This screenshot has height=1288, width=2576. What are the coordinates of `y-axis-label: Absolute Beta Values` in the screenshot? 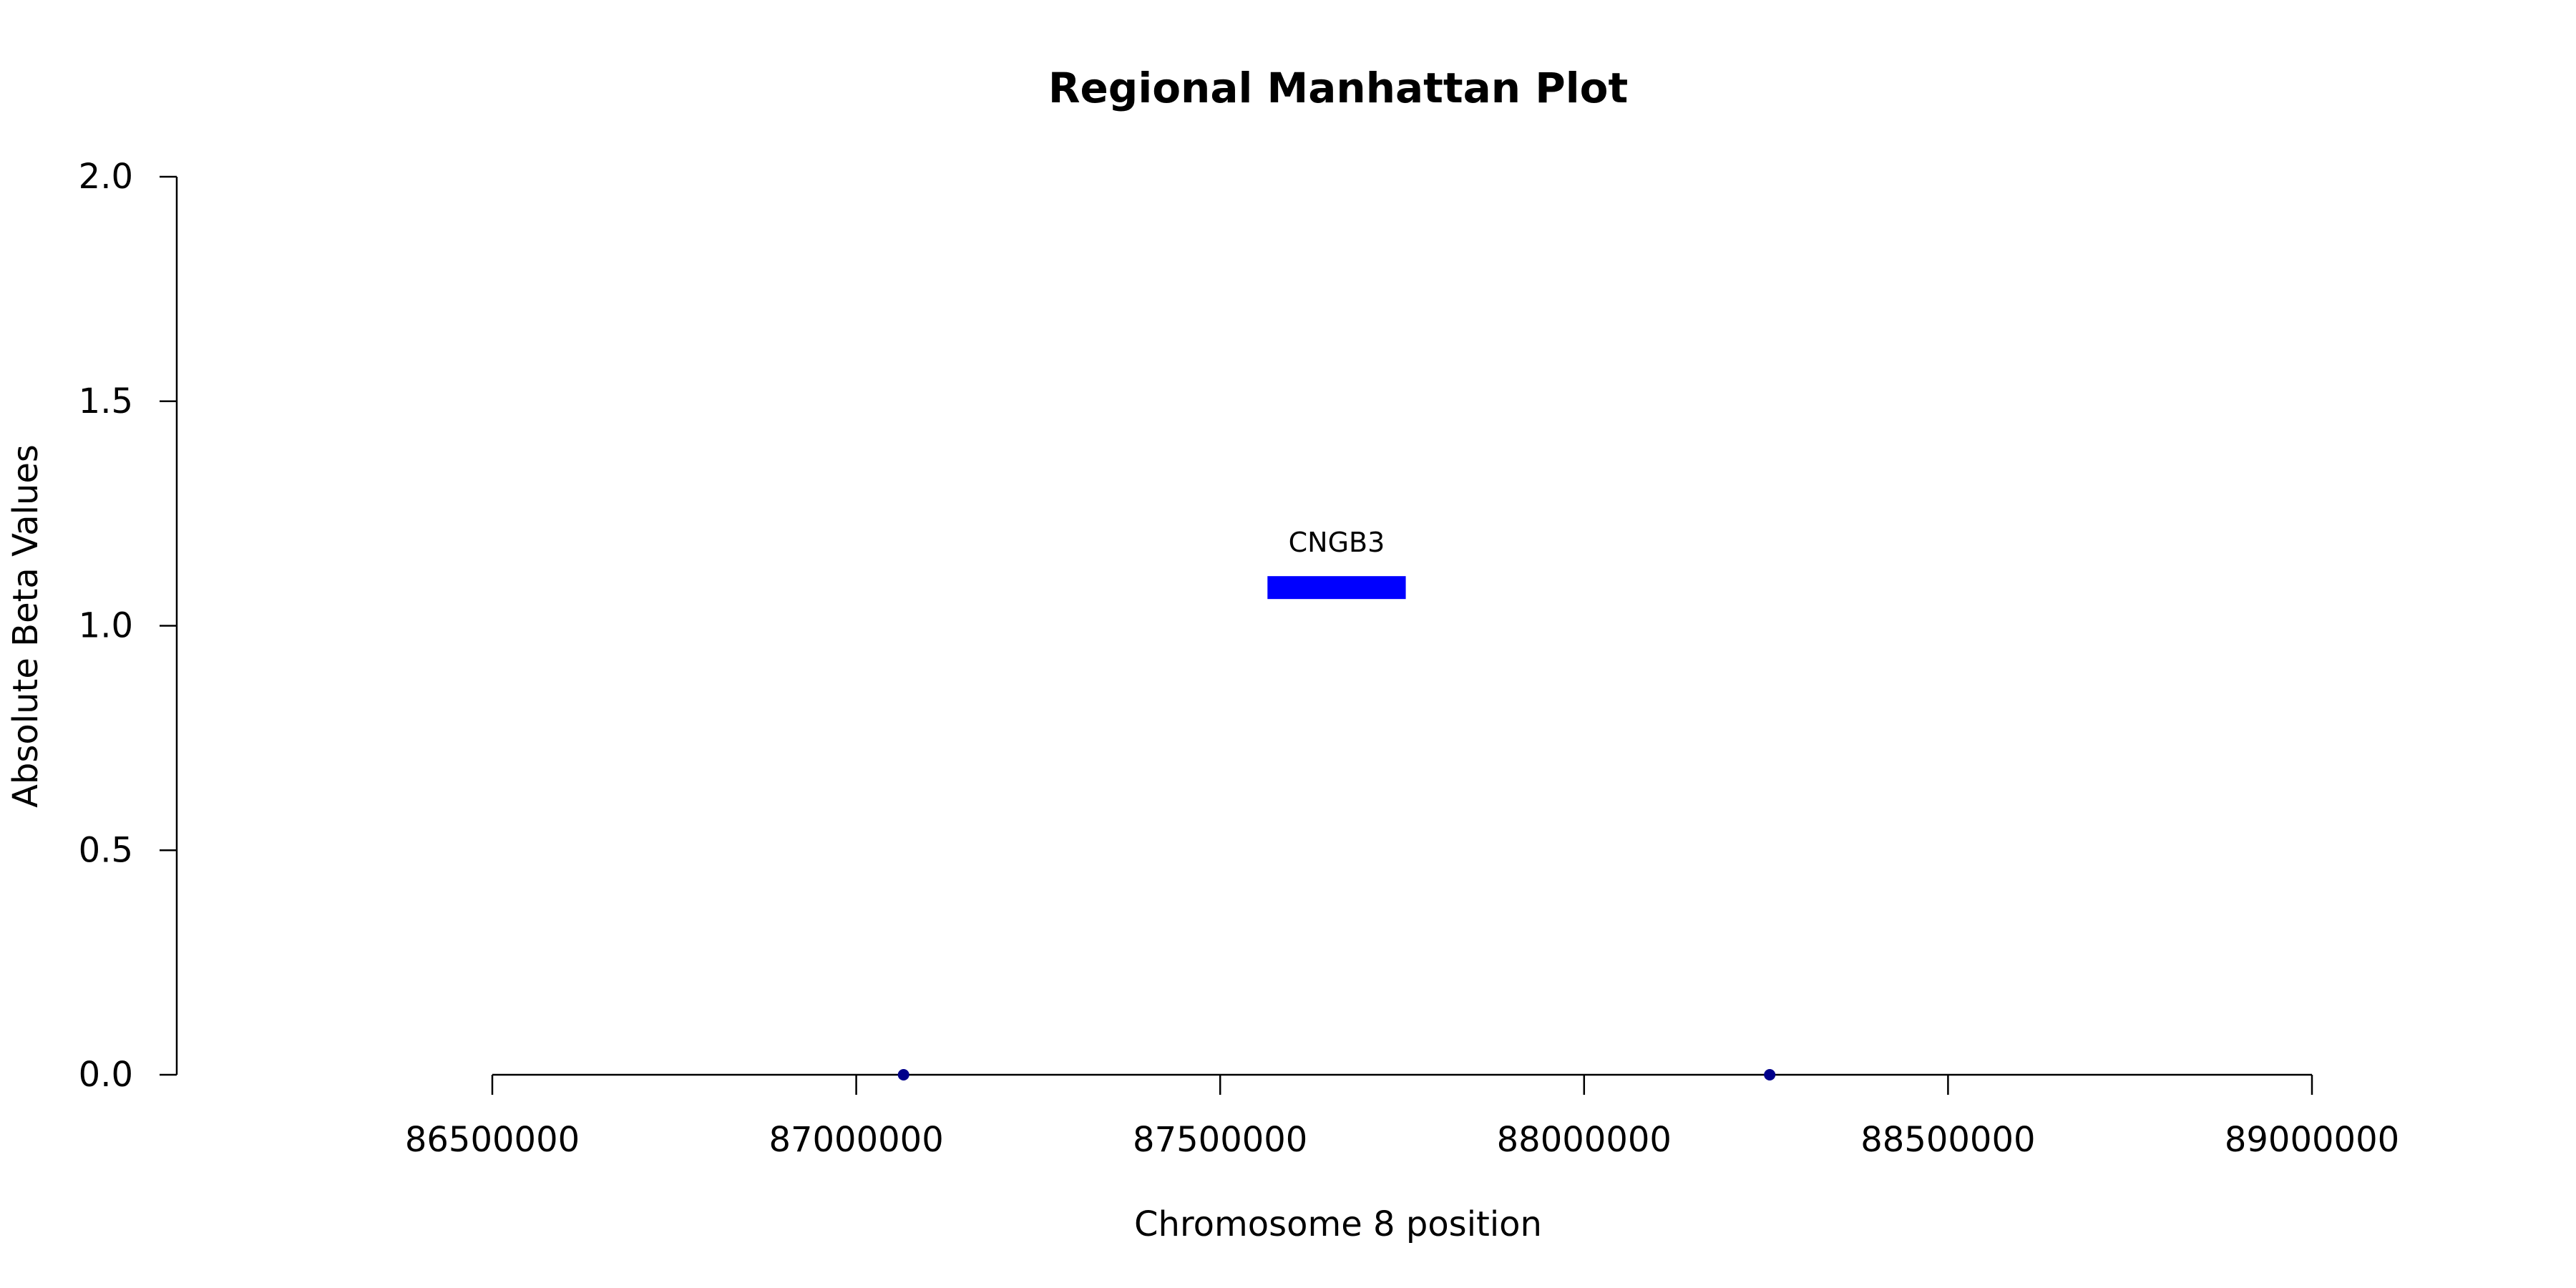 It's located at (26, 626).